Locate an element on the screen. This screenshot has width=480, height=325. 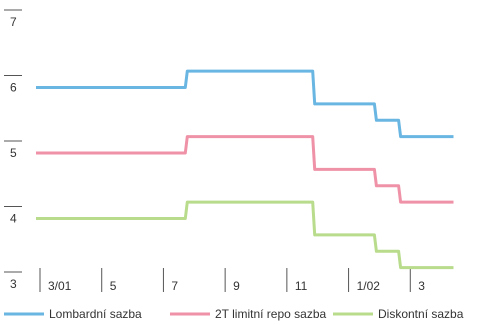
x-tick-label: 3 is located at coordinates (421, 286).